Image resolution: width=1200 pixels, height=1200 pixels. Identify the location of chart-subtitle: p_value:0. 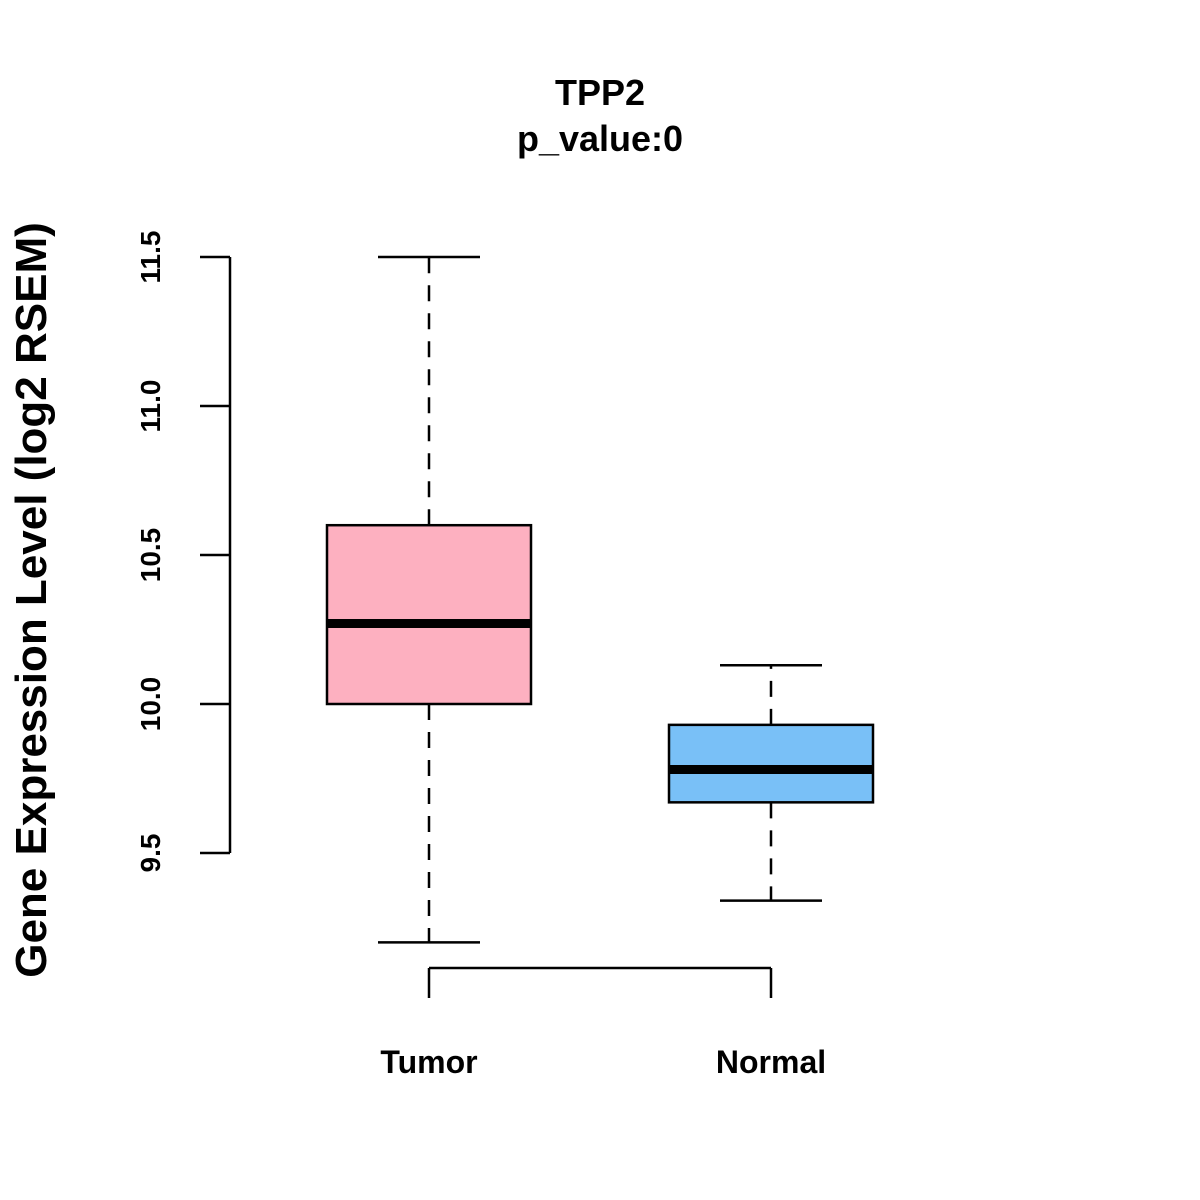
(600, 138).